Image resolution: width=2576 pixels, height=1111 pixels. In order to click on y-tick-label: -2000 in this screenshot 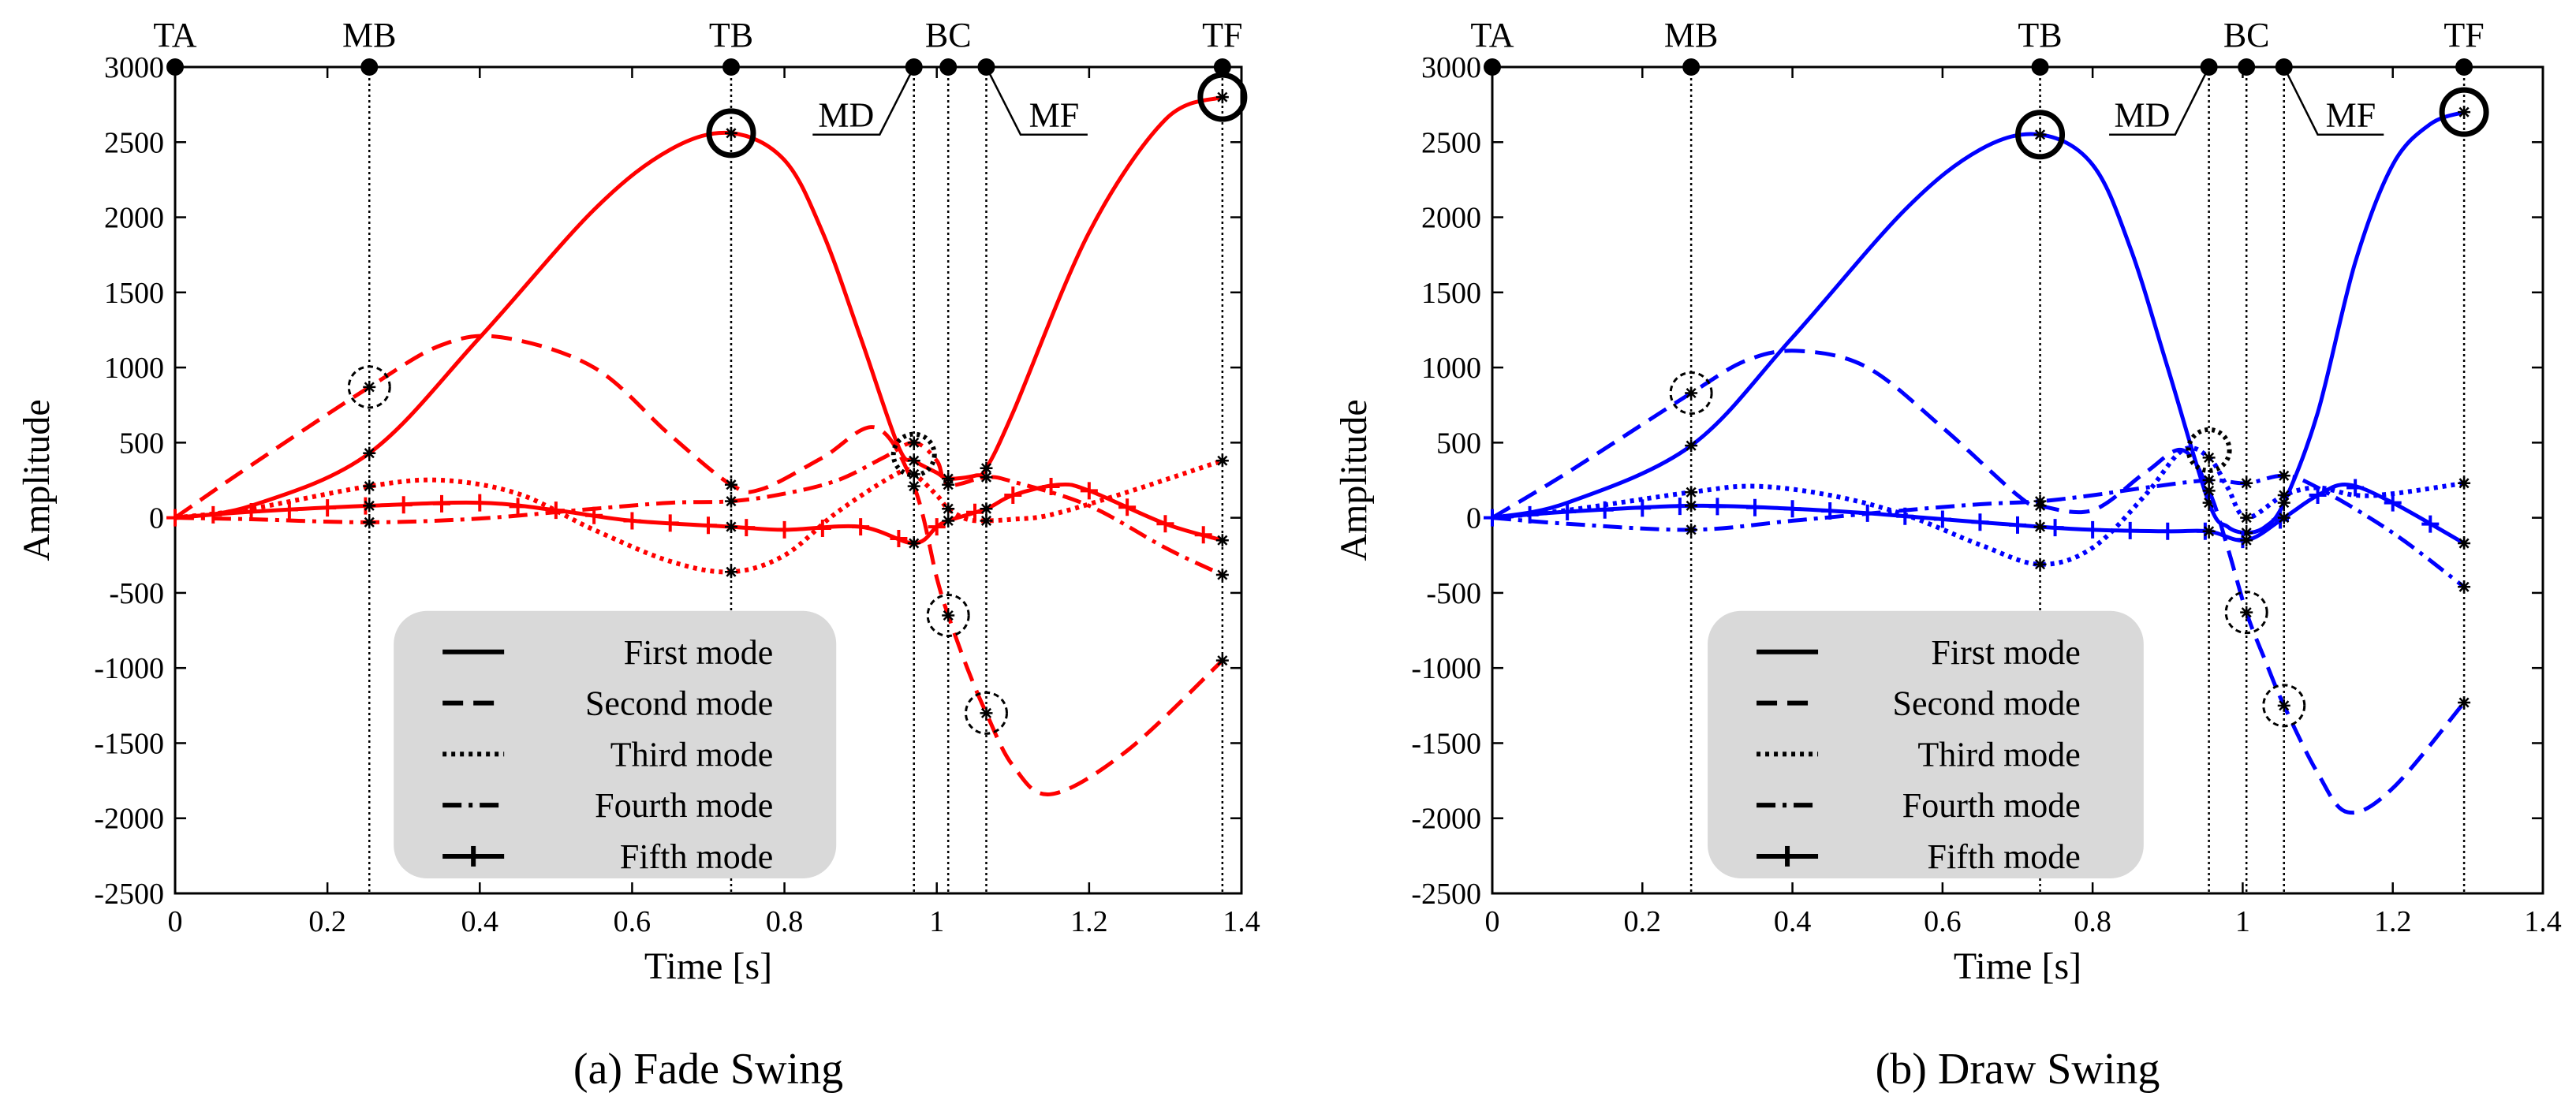, I will do `click(1446, 819)`.